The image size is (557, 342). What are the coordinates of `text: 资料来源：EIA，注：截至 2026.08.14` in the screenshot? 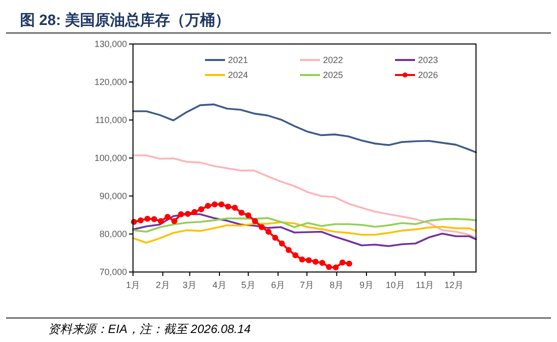 It's located at (150, 329).